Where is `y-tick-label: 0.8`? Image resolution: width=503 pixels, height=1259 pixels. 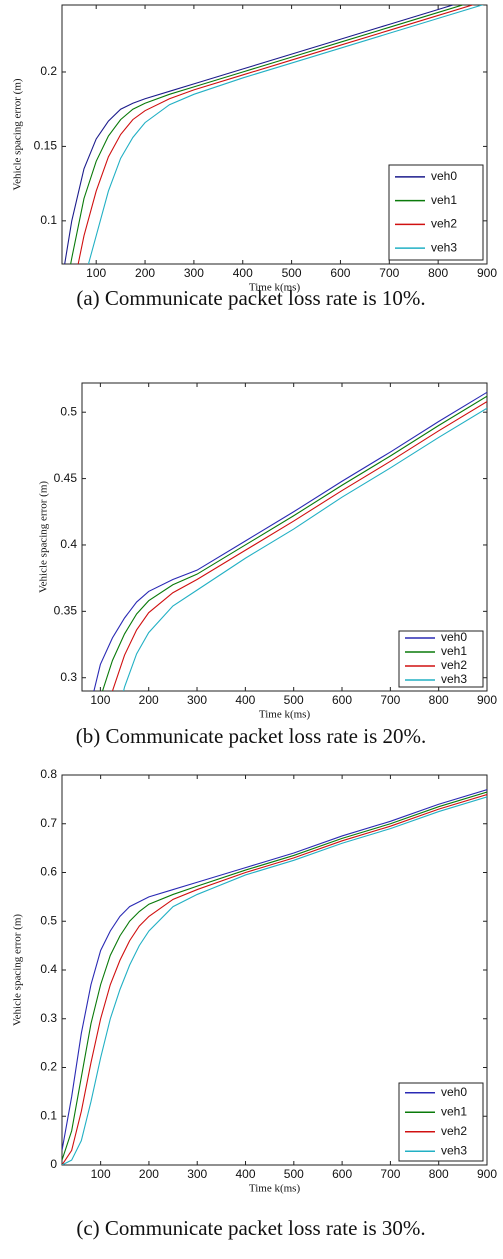
y-tick-label: 0.8 is located at coordinates (48, 774).